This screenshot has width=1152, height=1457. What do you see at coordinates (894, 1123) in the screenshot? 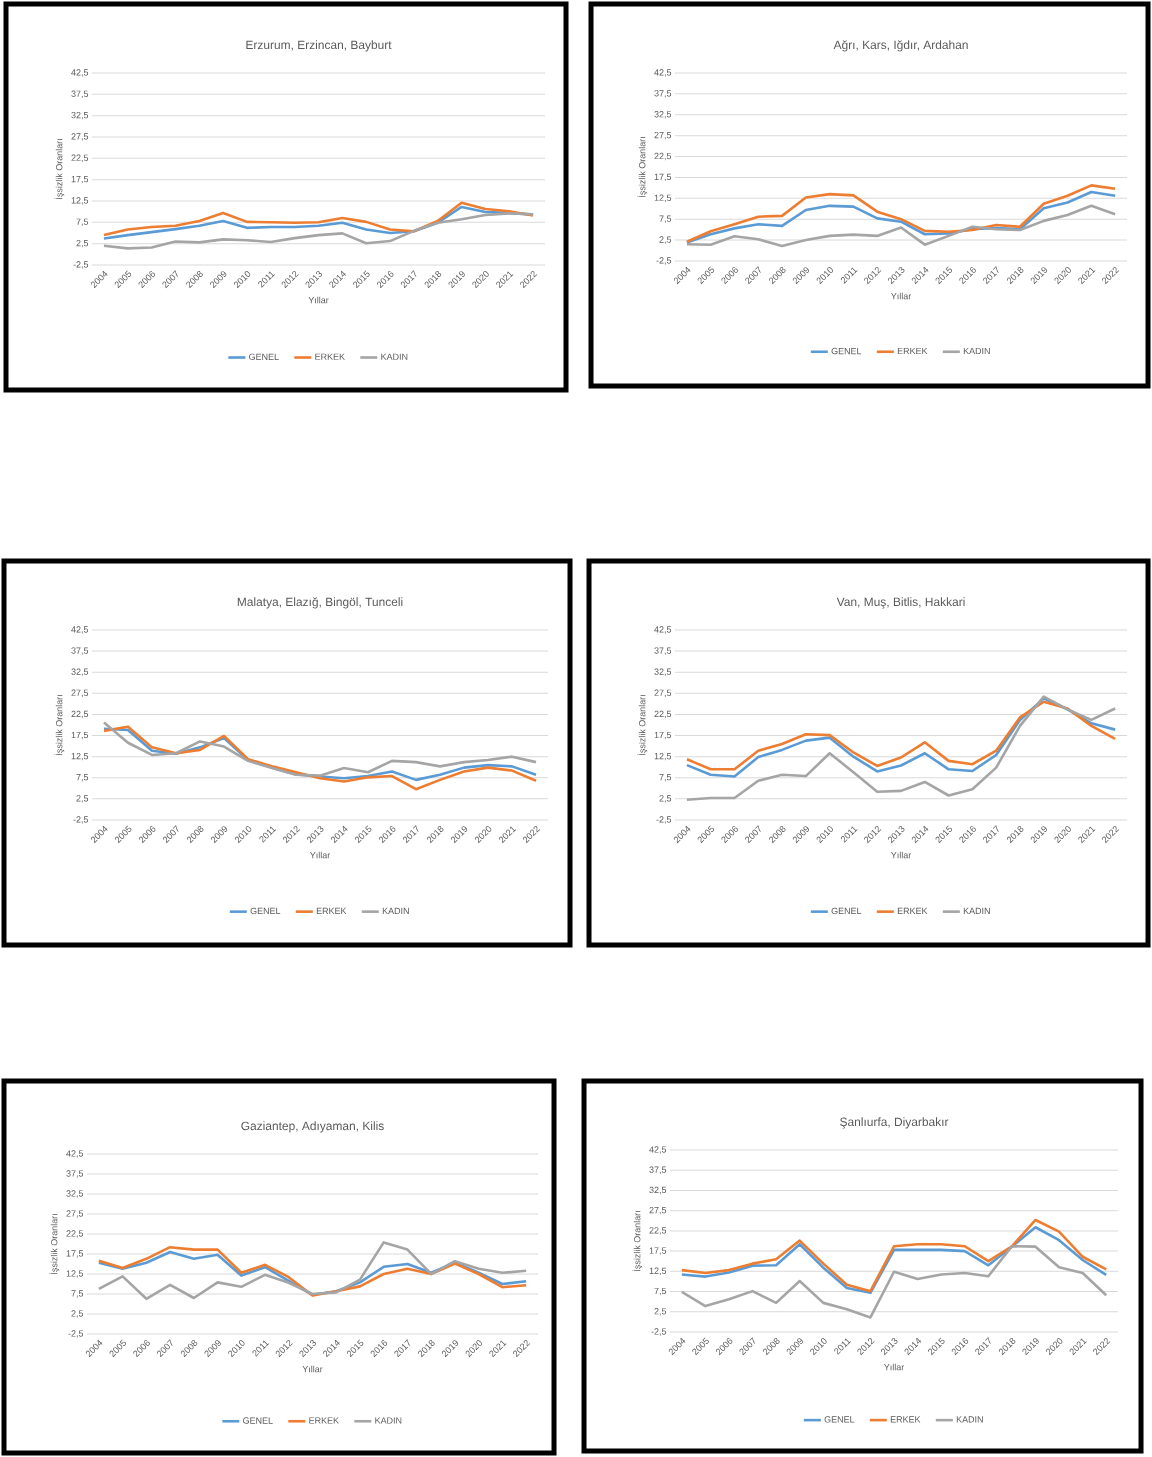
I see `chart-title: Şanlıurfa, Diyarbakır` at bounding box center [894, 1123].